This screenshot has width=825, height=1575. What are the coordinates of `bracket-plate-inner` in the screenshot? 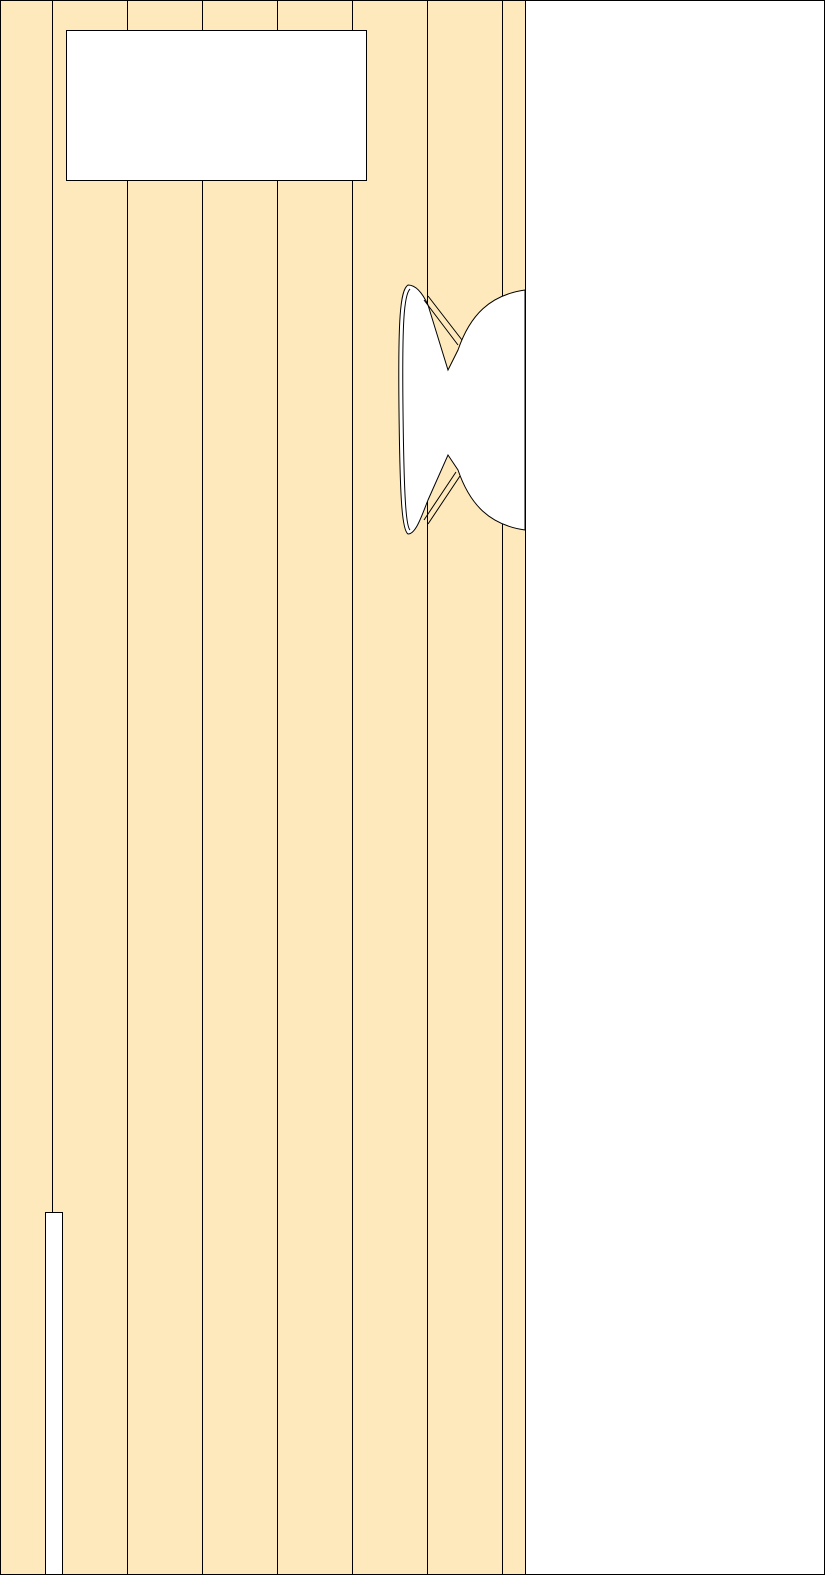 It's located at (406, 409).